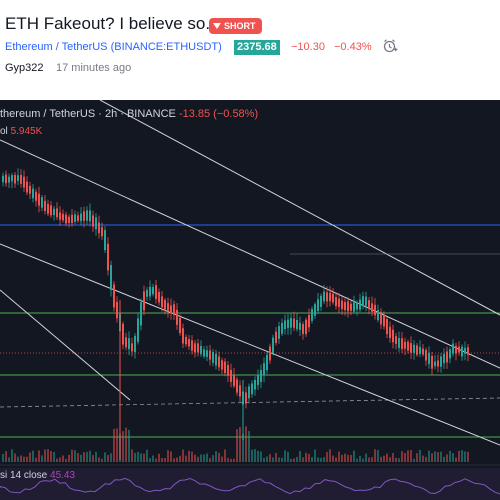  What do you see at coordinates (94, 68) in the screenshot?
I see `publish-time: 17 minutes ago` at bounding box center [94, 68].